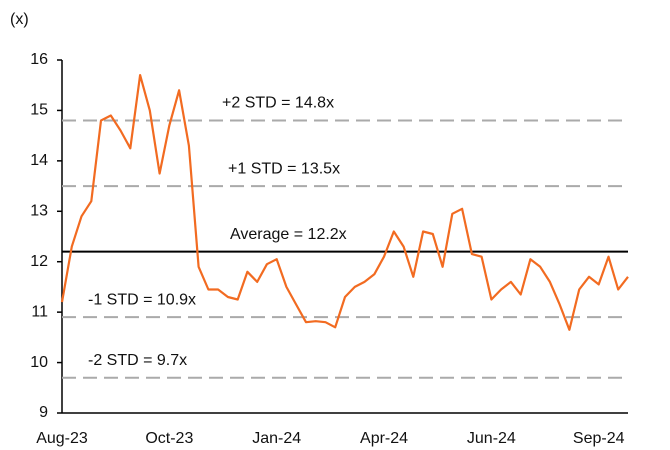  Describe the element at coordinates (384, 438) in the screenshot. I see `x-tick-label: Apr-24` at that location.